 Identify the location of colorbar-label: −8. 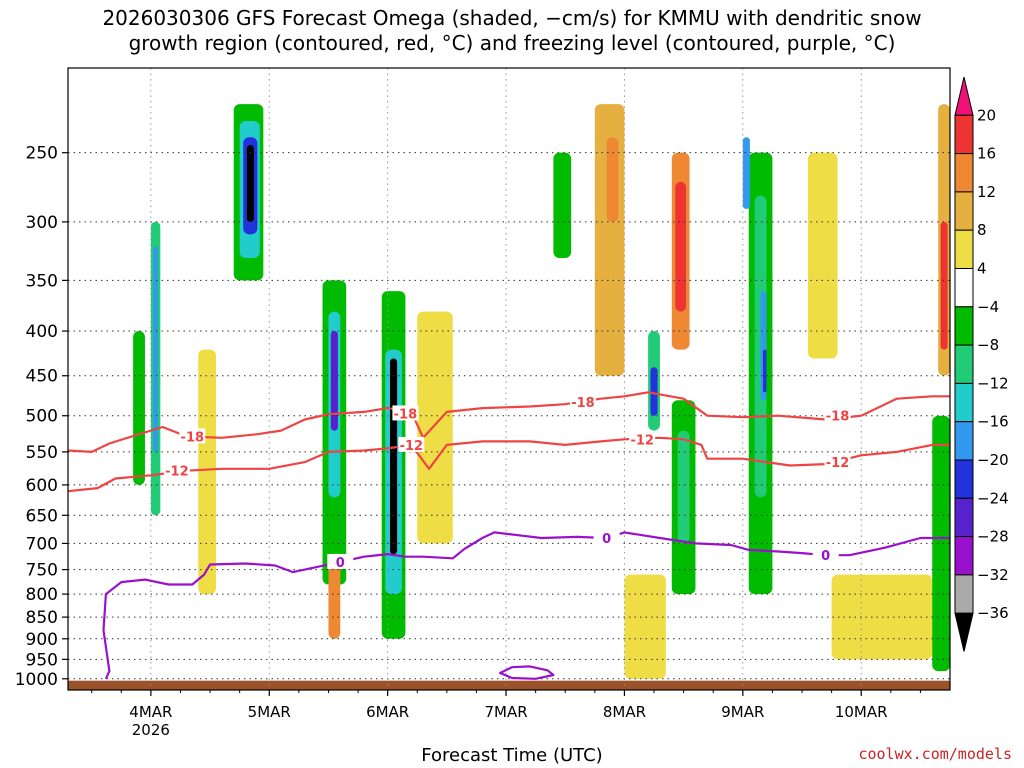
(988, 345).